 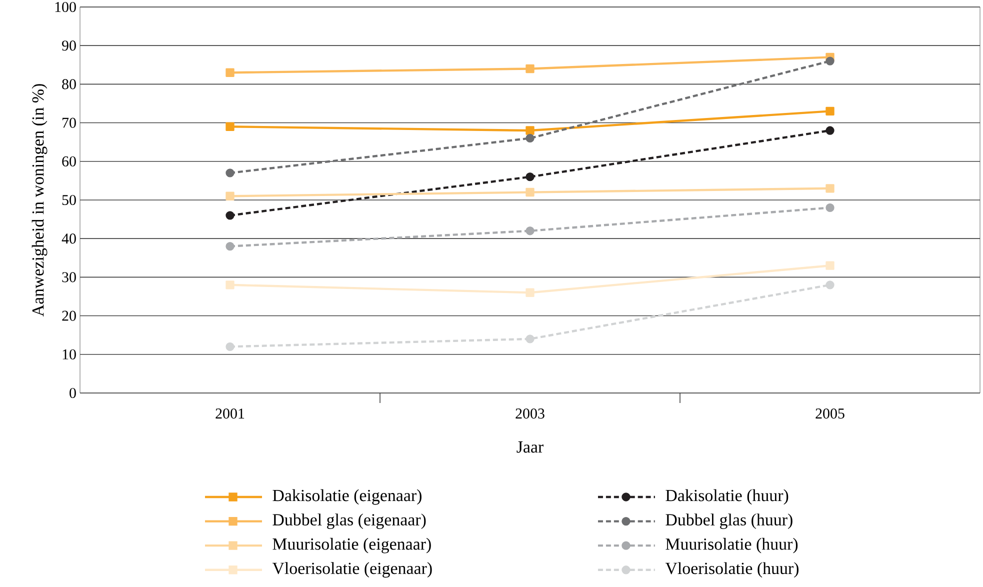 What do you see at coordinates (230, 413) in the screenshot?
I see `x-tick-label: 2001` at bounding box center [230, 413].